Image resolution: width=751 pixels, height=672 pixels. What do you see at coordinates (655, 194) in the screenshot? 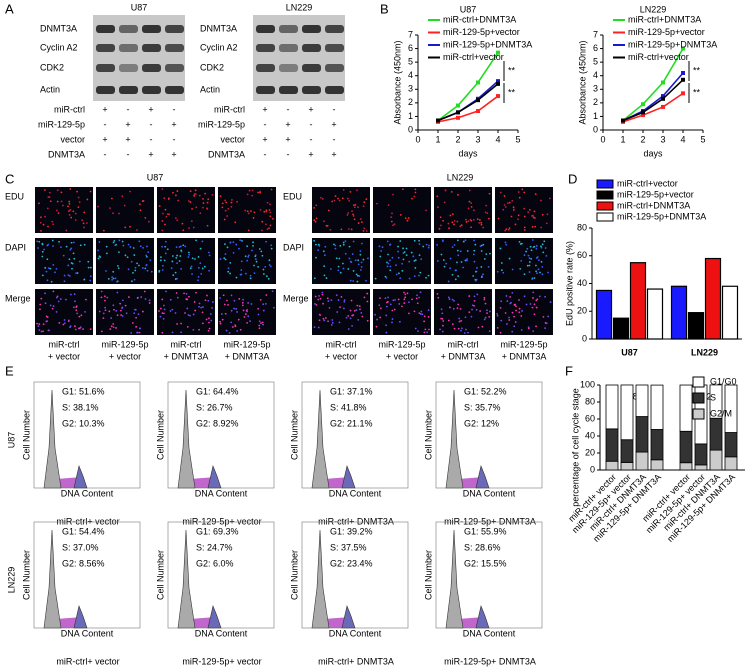
I see `legend-label: miR-129-5p+vector` at bounding box center [655, 194].